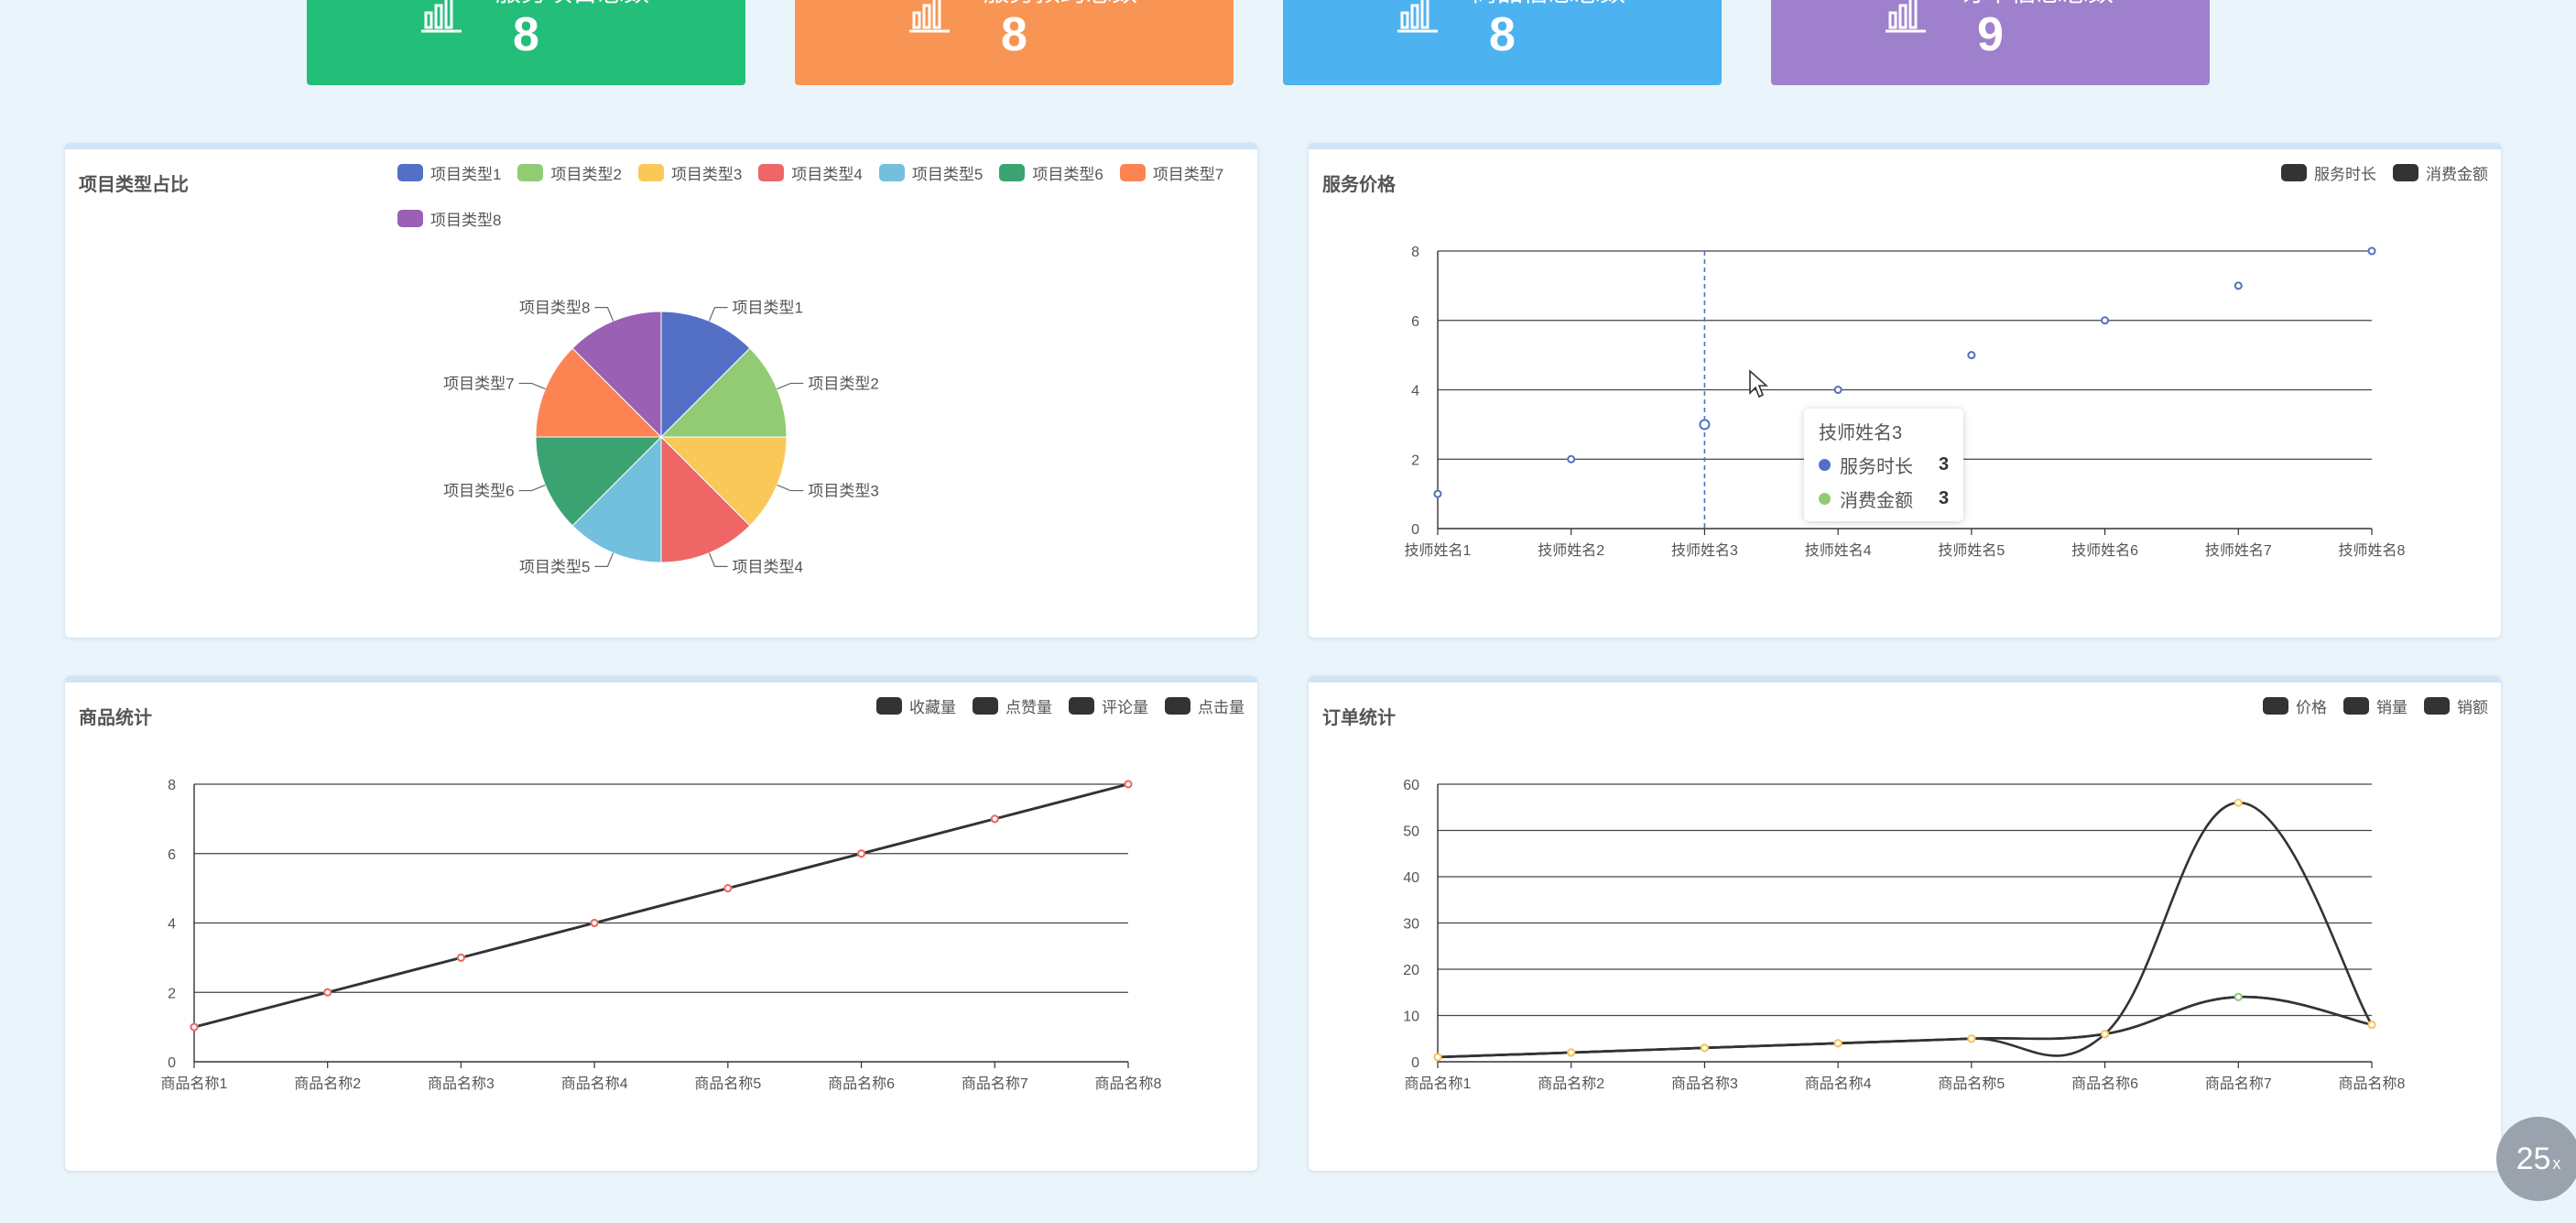 This screenshot has width=2576, height=1223. I want to click on legend-label: 点击量, so click(1221, 707).